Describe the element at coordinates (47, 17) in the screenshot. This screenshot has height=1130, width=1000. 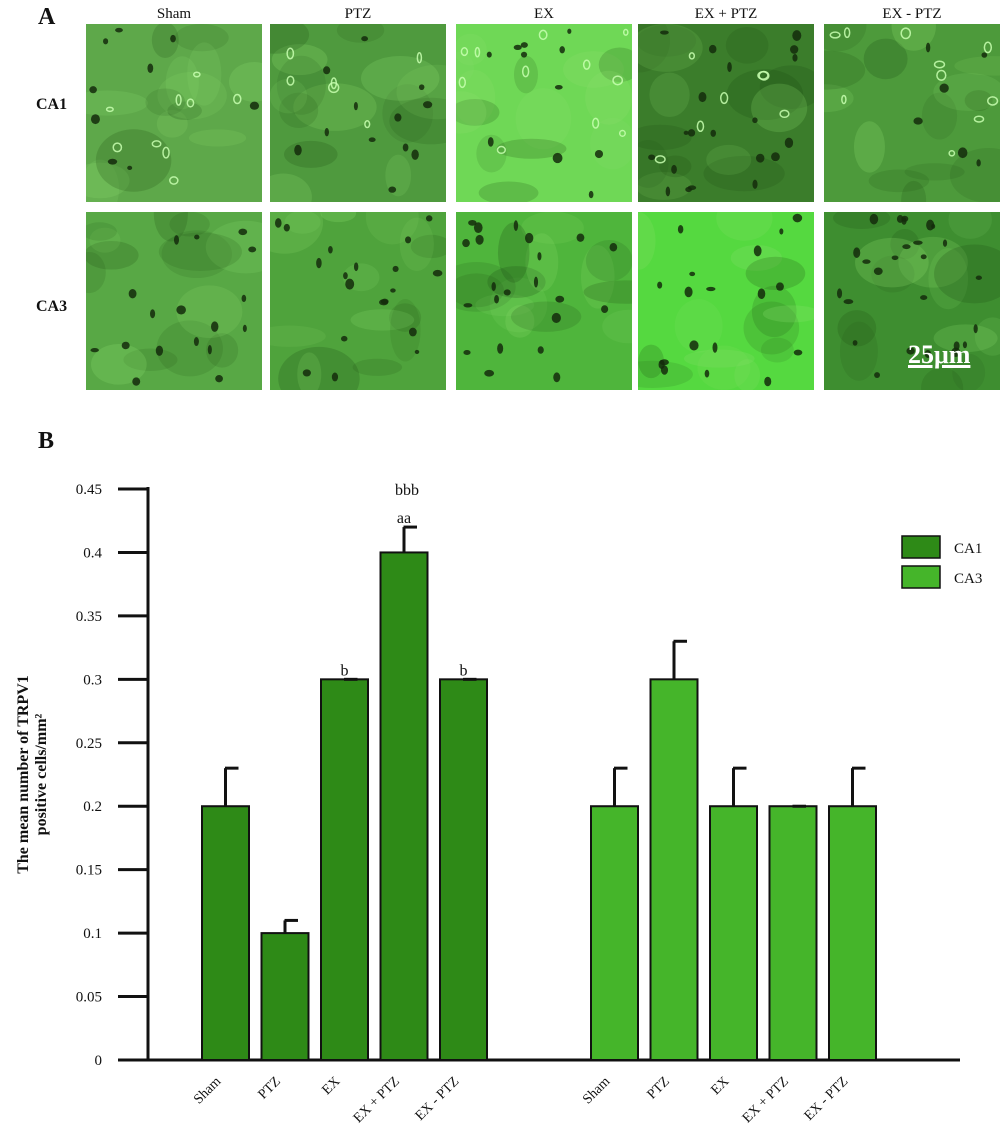
I see `panel-a-letter: A` at that location.